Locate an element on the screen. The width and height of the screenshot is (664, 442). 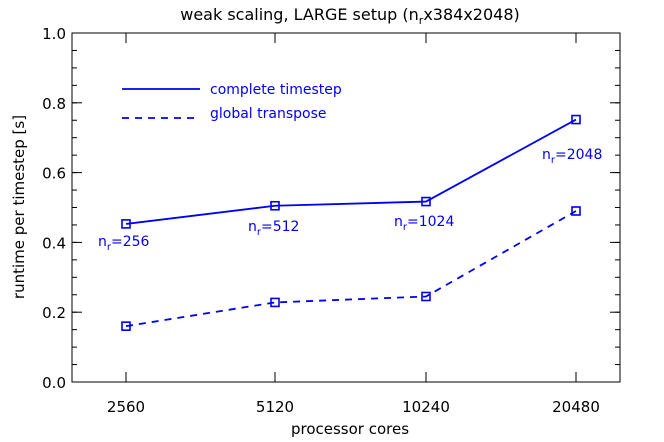
chart-title: weak scaling, LARGE setup (nrx384x2048) is located at coordinates (350, 16).